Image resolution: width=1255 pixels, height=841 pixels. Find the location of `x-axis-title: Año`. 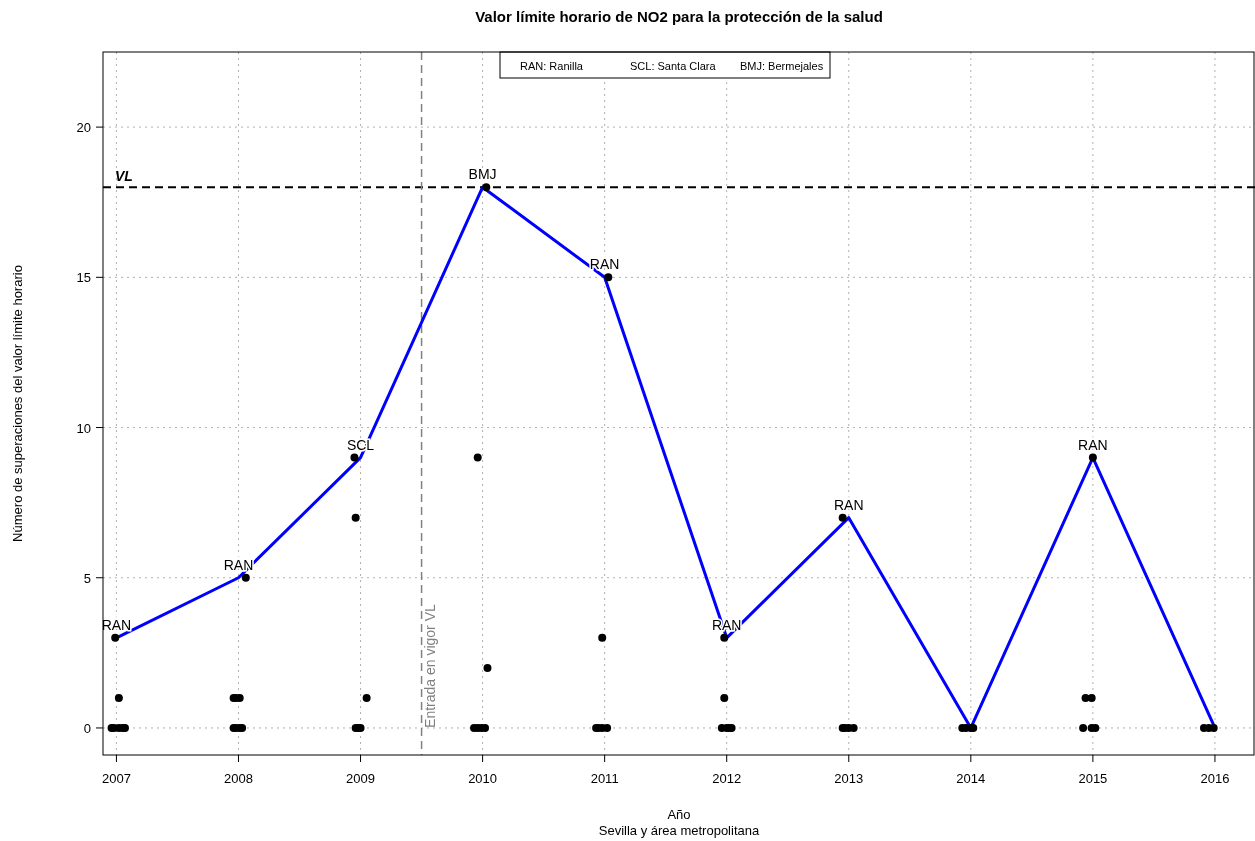

x-axis-title: Año is located at coordinates (679, 814).